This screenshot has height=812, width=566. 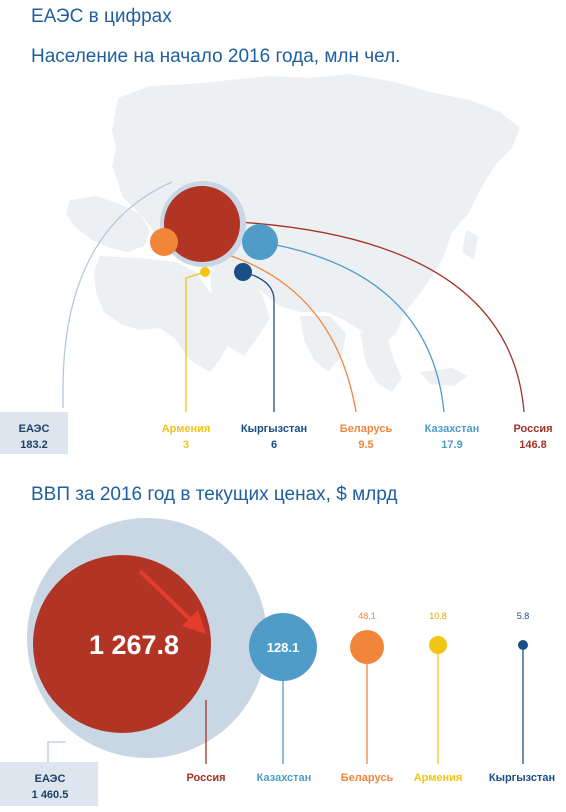 What do you see at coordinates (451, 445) in the screenshot?
I see `country-value: 17.9` at bounding box center [451, 445].